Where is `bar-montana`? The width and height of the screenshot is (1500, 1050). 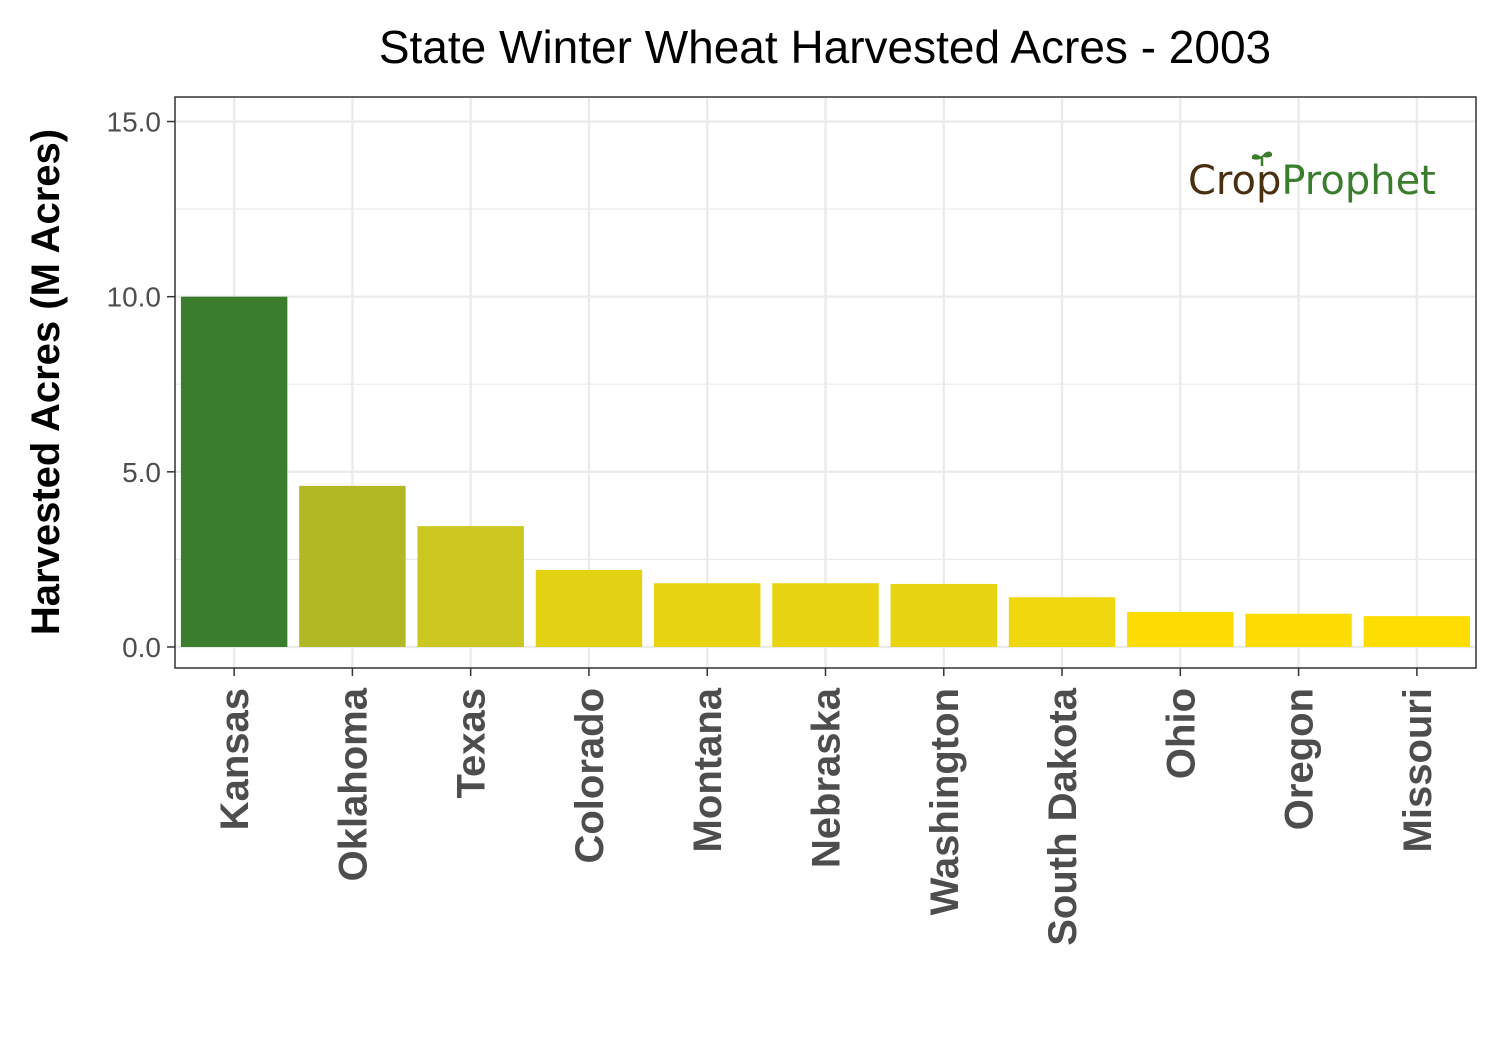 bar-montana is located at coordinates (707, 615).